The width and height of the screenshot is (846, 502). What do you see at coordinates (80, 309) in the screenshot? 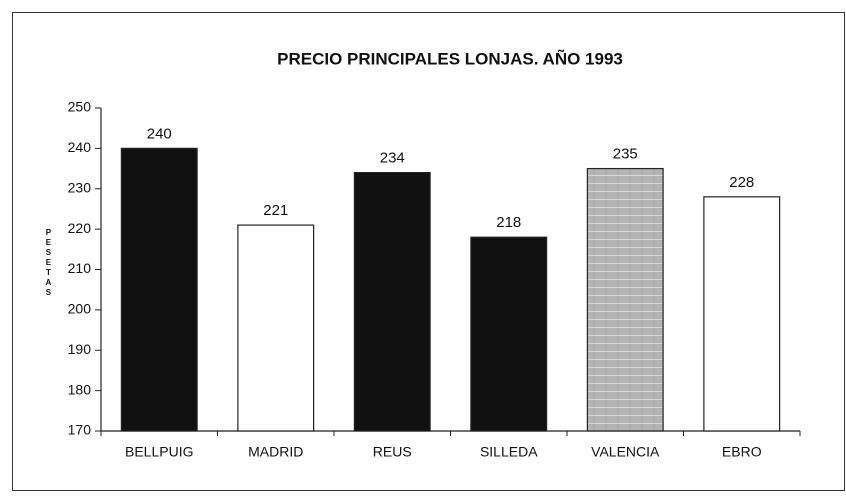
I see `y-tick-label: 200` at bounding box center [80, 309].